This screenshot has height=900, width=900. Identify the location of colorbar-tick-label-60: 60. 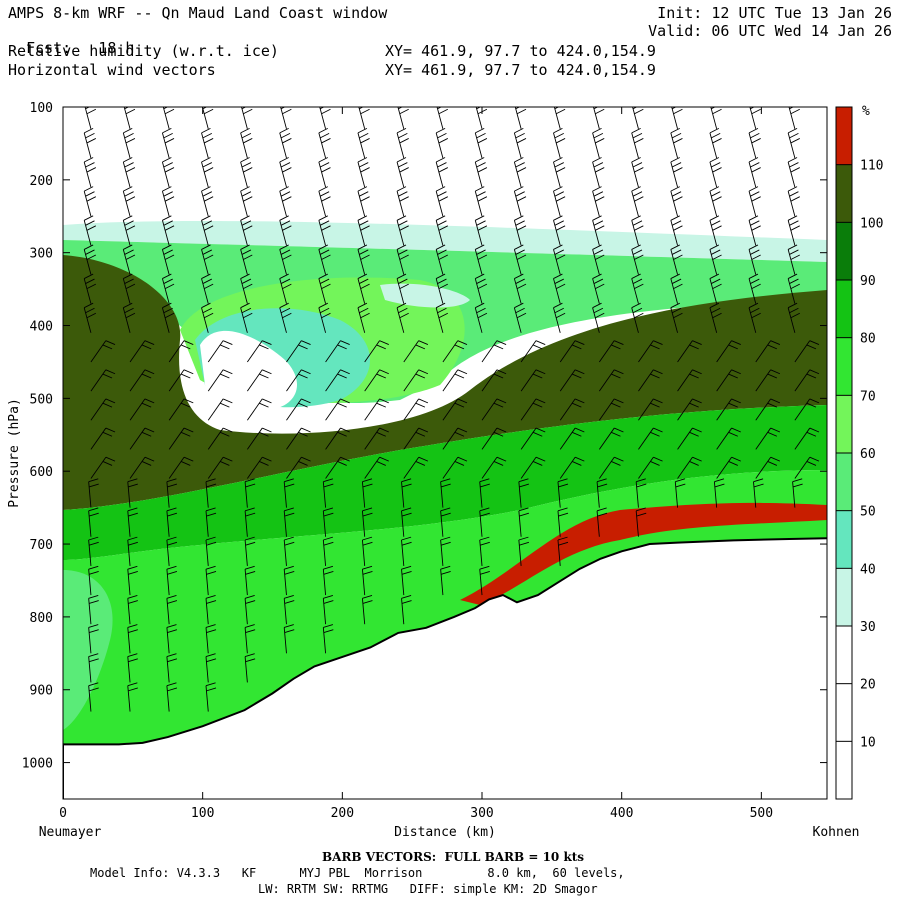
(868, 454).